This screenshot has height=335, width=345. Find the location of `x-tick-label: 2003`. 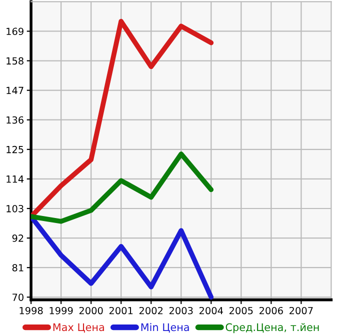

x-tick-label: 2003 is located at coordinates (181, 310).